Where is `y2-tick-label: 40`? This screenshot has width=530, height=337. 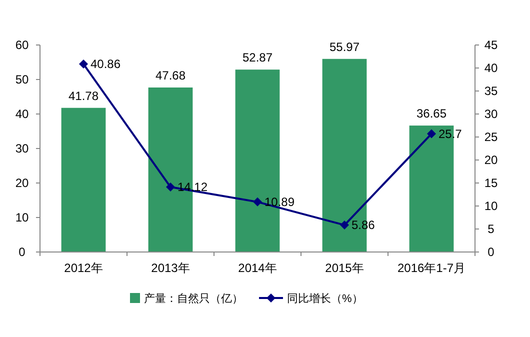
y2-tick-label: 40 is located at coordinates (491, 68).